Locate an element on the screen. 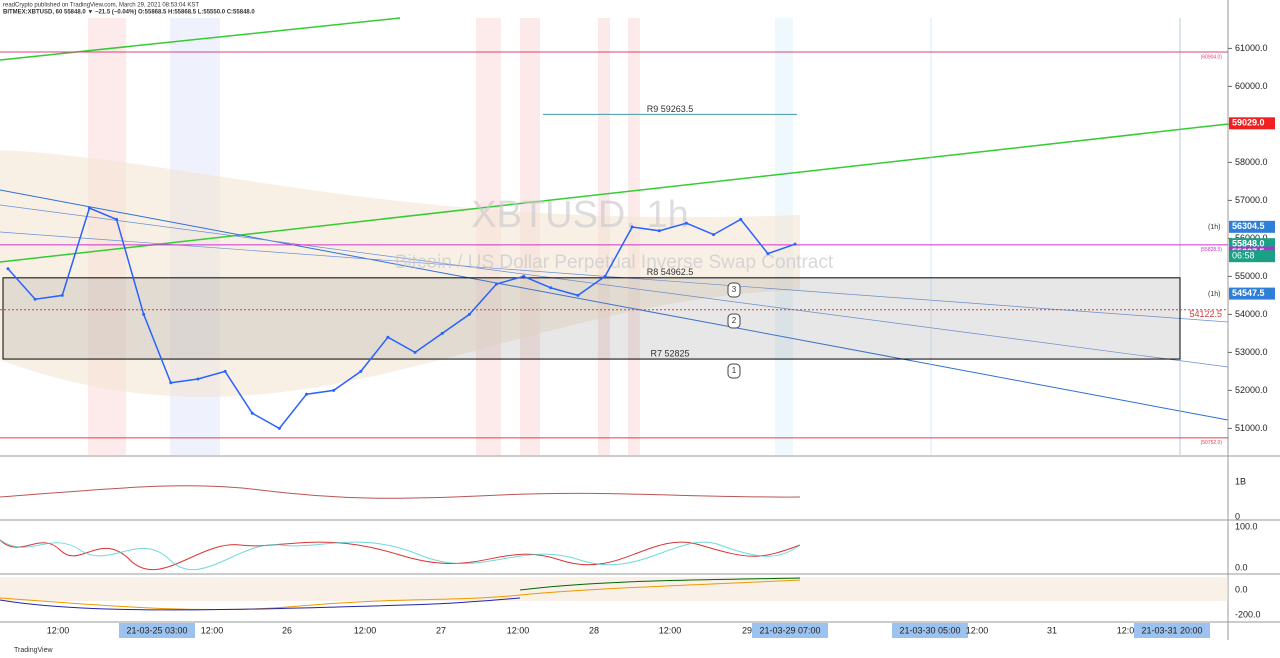 The width and height of the screenshot is (1280, 658). y-tick-label: 55000.0 is located at coordinates (1251, 276).